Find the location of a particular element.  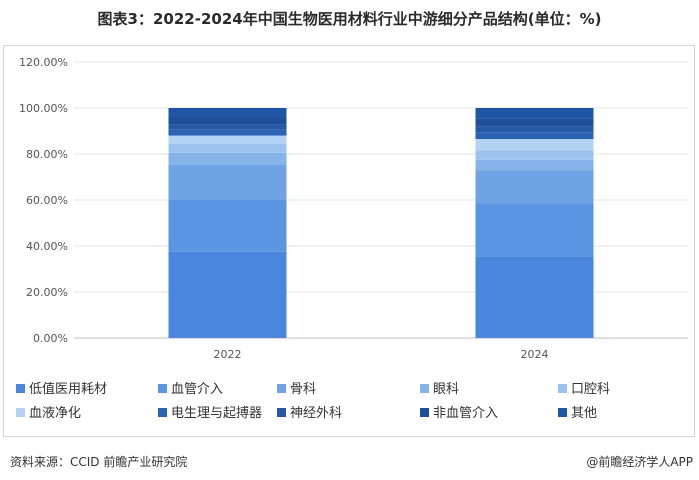

credit-note: @前瞻经济学人APP is located at coordinates (639, 462).